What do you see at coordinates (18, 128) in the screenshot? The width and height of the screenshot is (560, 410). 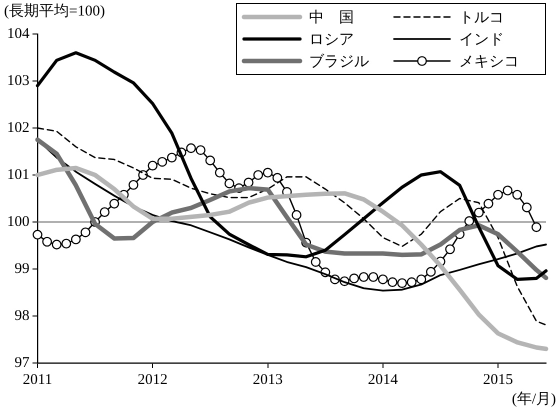 I see `y-tick-label: 102` at bounding box center [18, 128].